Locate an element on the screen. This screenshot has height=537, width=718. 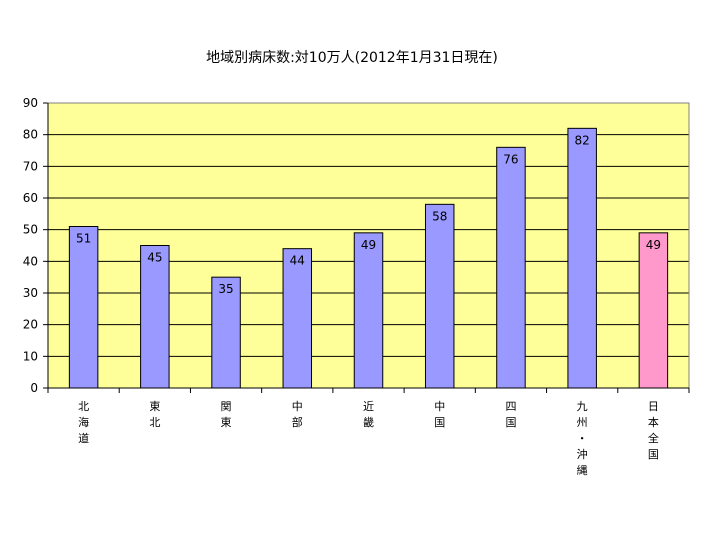
x-category-label: 中国 is located at coordinates (439, 414).